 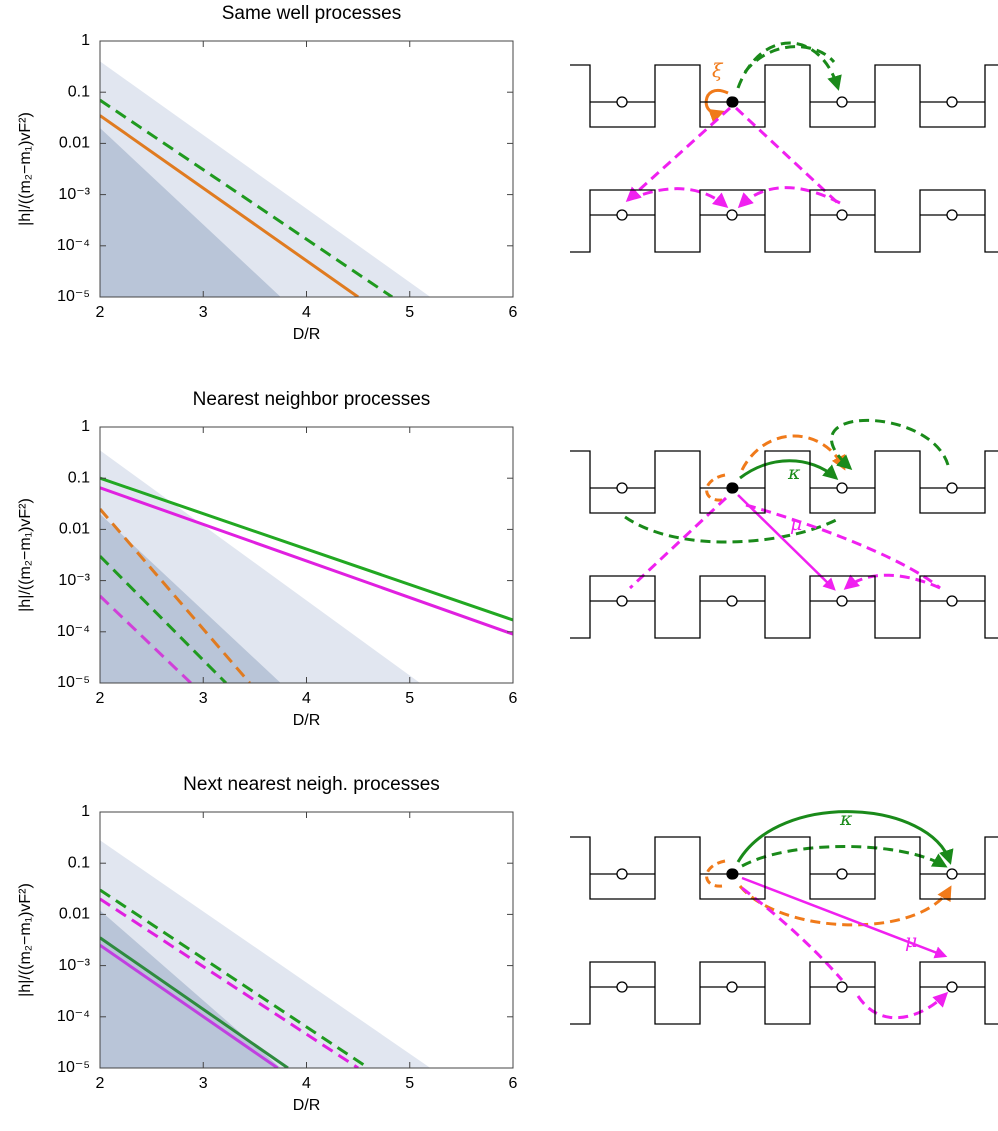 I want to click on y-tick-label: 10⁻⁵, so click(x=73, y=296).